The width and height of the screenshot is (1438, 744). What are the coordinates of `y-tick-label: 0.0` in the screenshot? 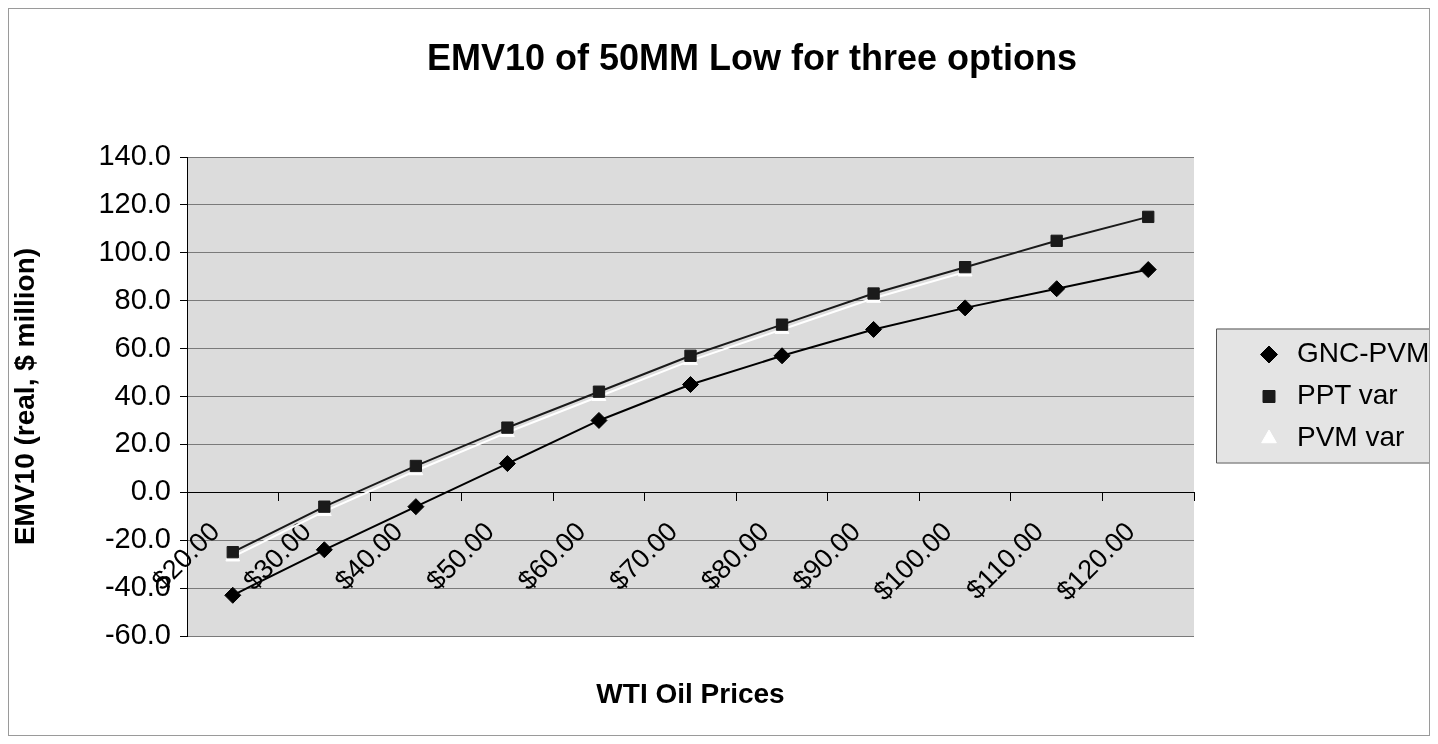 It's located at (150, 490).